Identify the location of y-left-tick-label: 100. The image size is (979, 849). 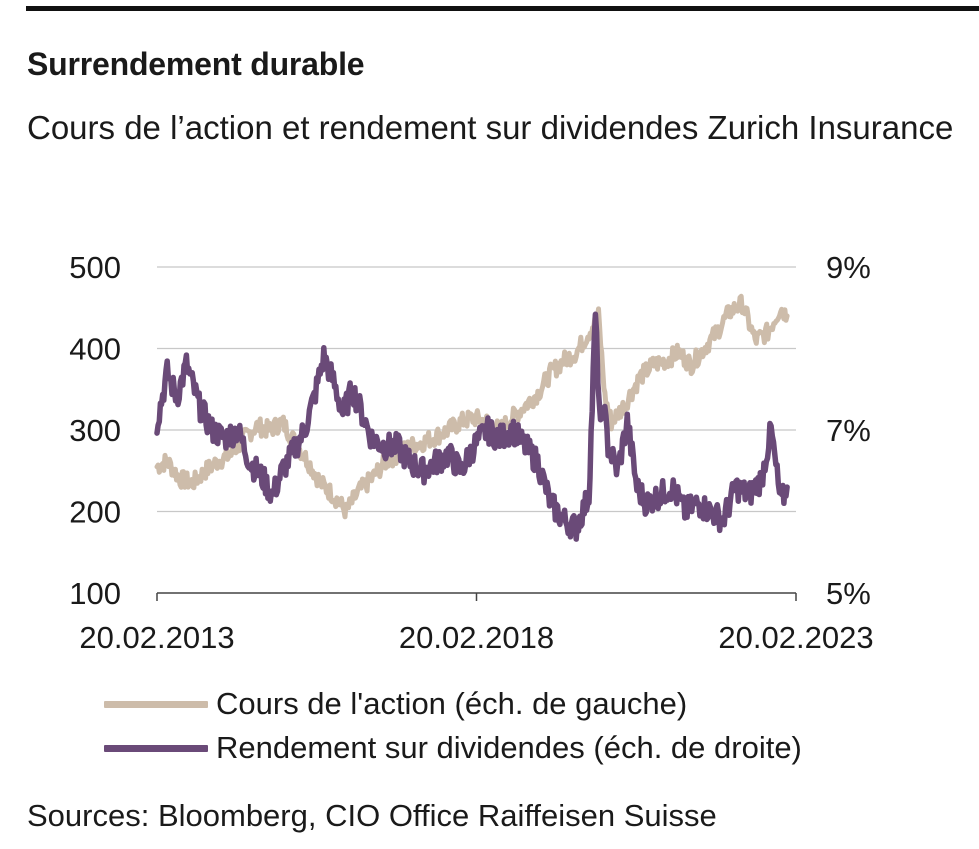
(95, 593).